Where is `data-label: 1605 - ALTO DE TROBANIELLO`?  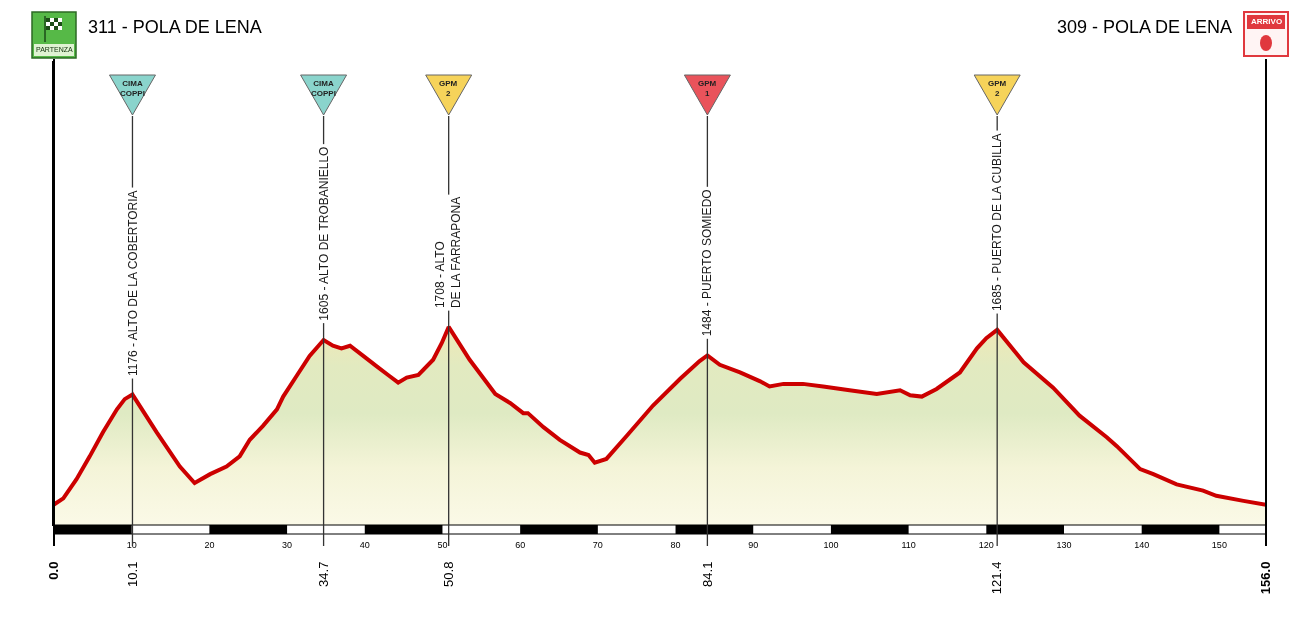 data-label: 1605 - ALTO DE TROBANIELLO is located at coordinates (323, 233).